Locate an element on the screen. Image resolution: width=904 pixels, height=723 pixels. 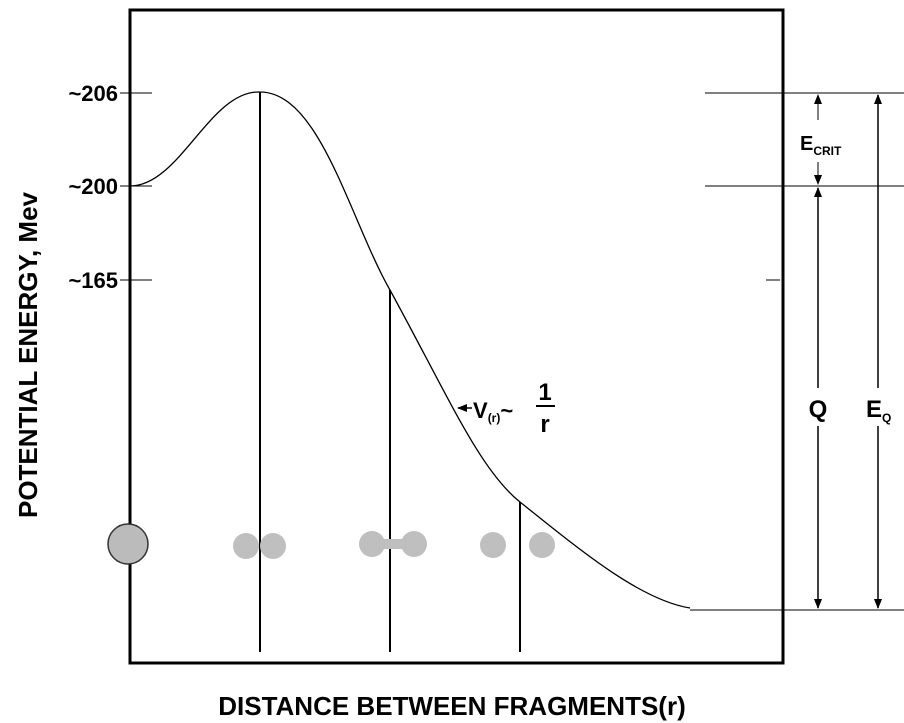
fraction-numerator: 1 is located at coordinates (544, 392).